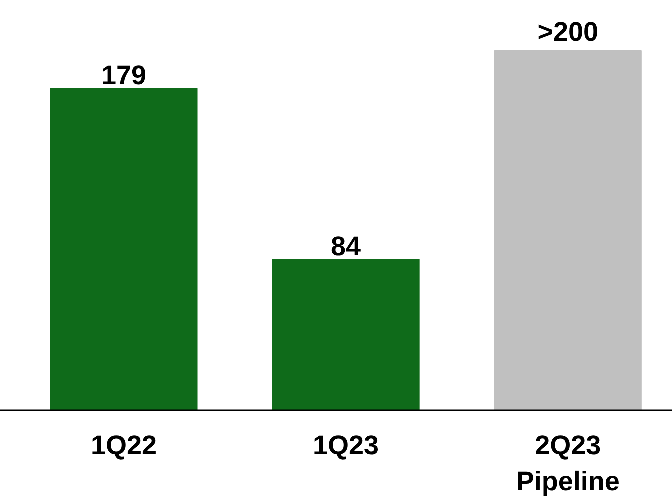  Describe the element at coordinates (346, 445) in the screenshot. I see `x-tick-label: 1Q23` at that location.